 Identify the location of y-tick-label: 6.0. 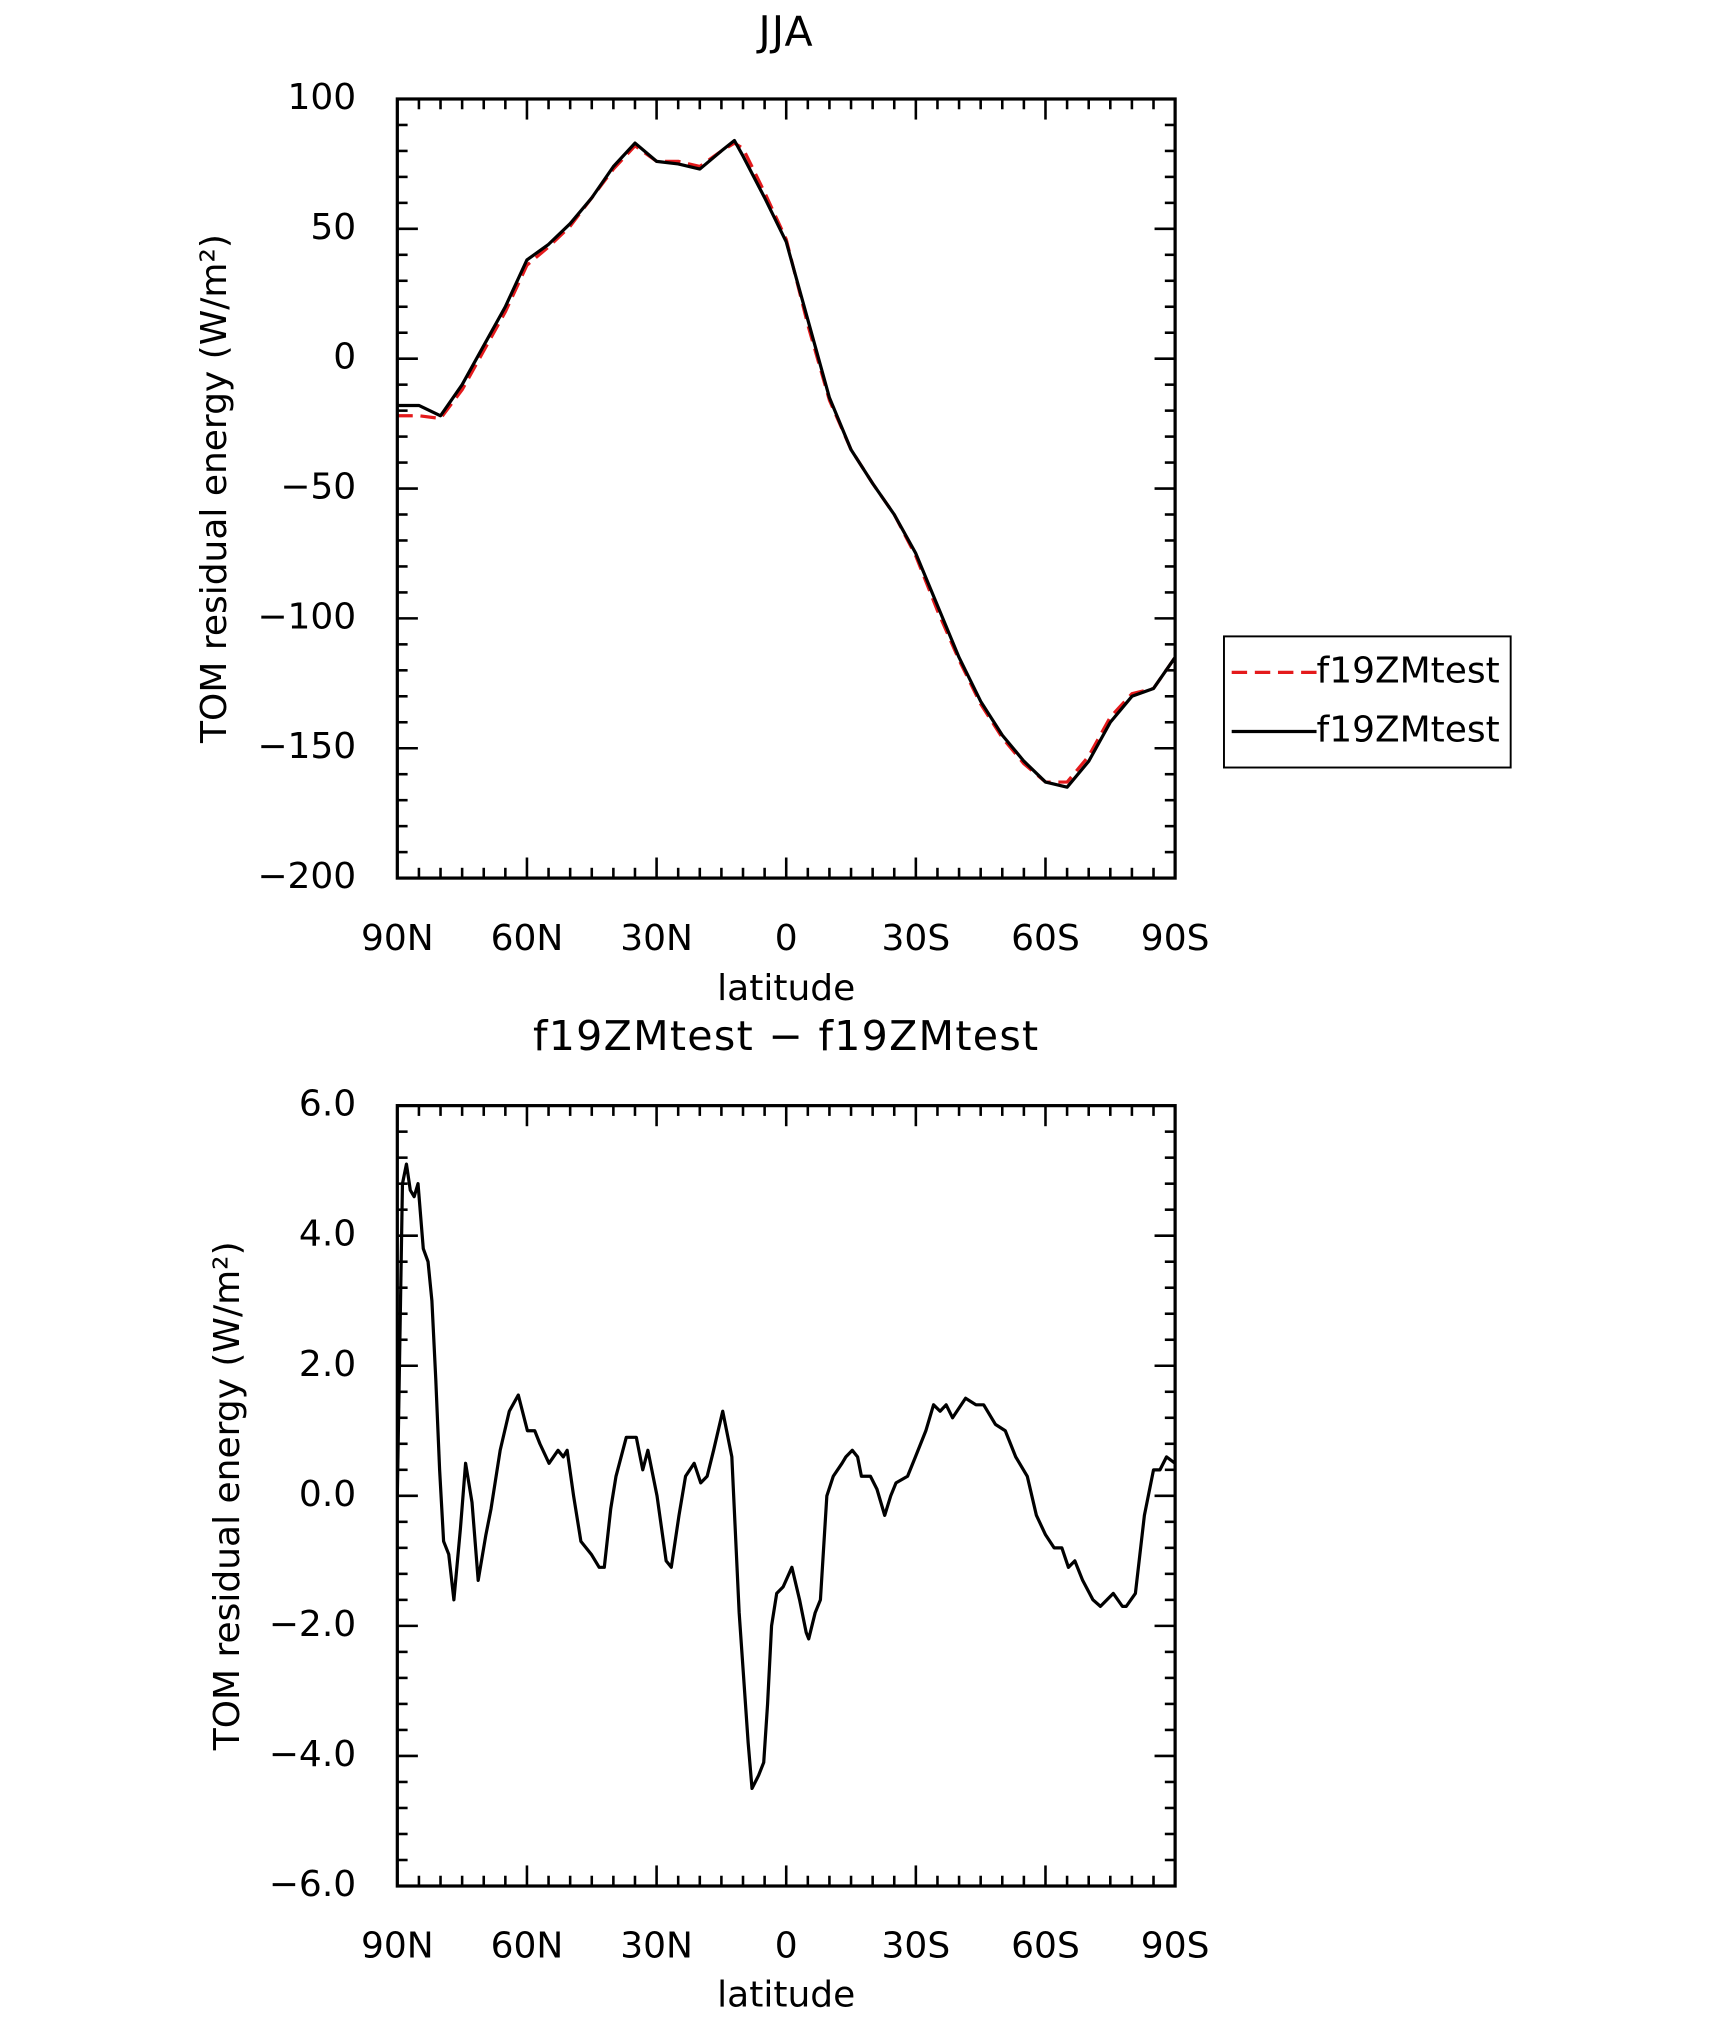
(327, 1104).